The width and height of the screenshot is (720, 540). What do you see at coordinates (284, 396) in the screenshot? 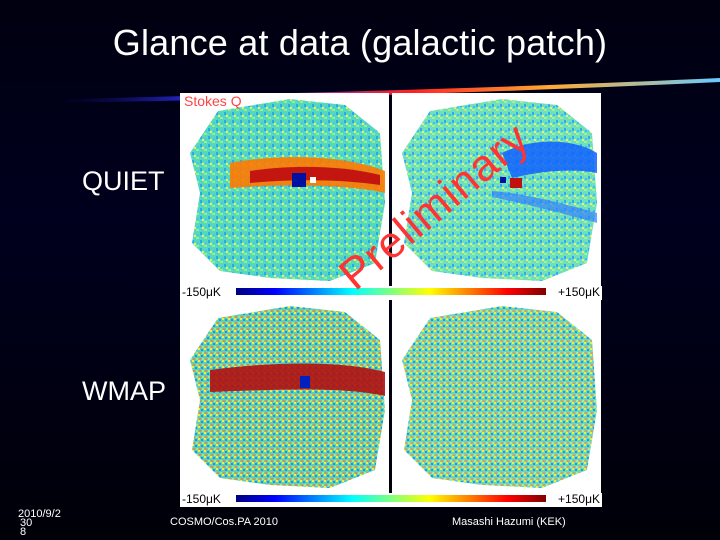
I see `wmap-stokes-q-map` at bounding box center [284, 396].